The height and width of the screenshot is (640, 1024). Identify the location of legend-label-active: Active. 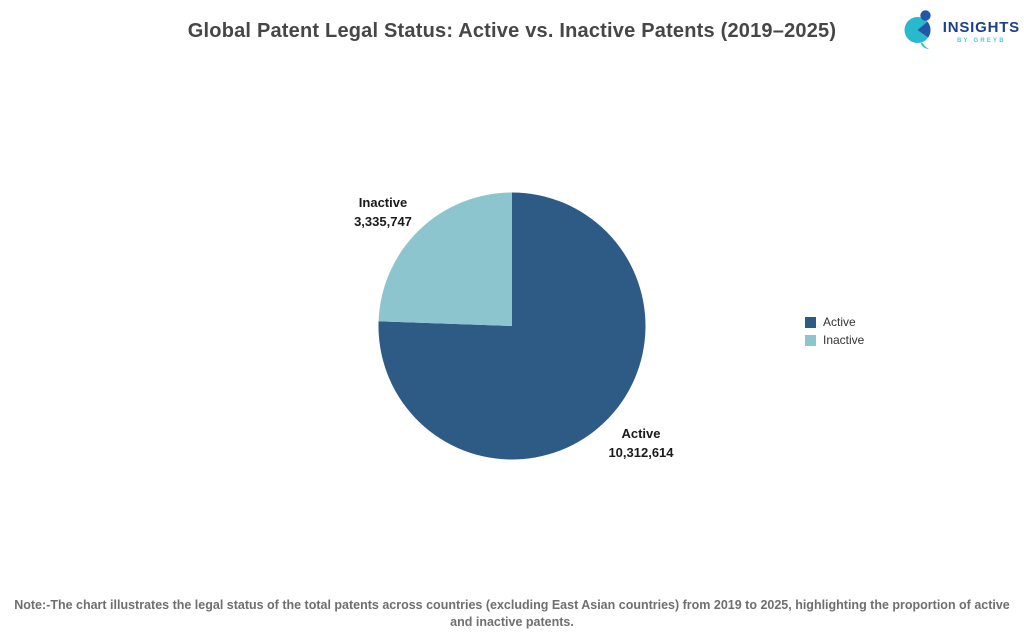
(839, 322).